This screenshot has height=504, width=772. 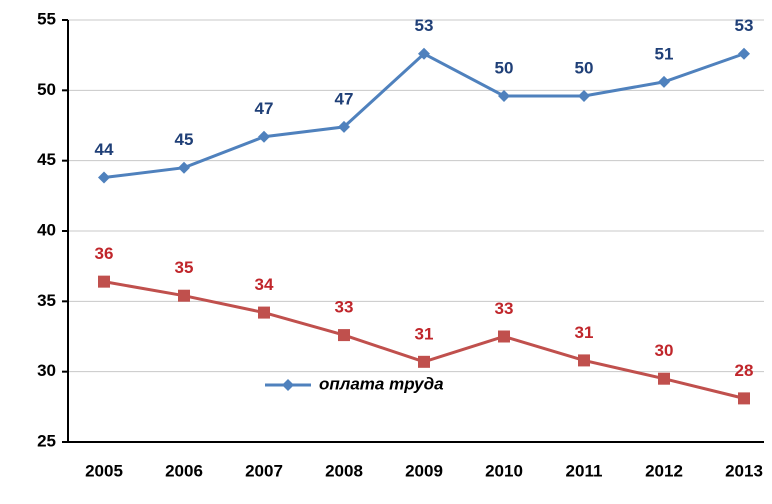 What do you see at coordinates (104, 149) in the screenshot?
I see `data-label: 44` at bounding box center [104, 149].